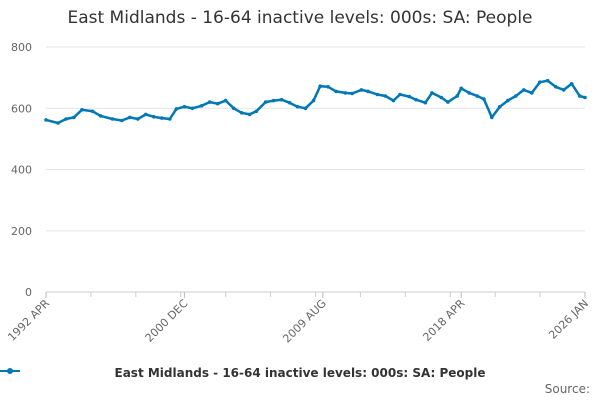 The image size is (600, 400). I want to click on y-tick-label: 200, so click(21, 231).